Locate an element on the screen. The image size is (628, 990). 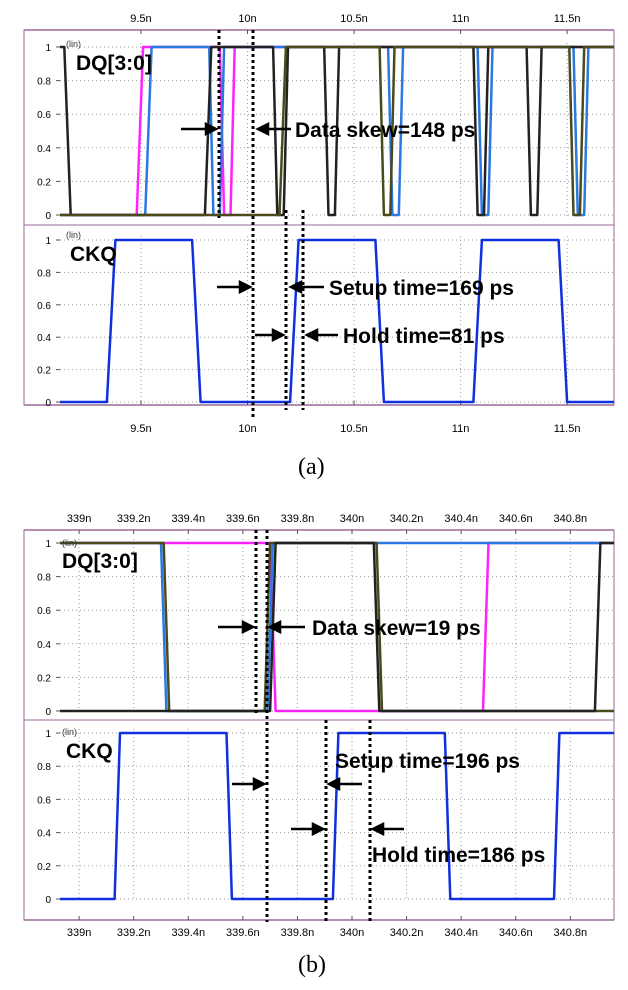
panel-a-unit-top: (lin) is located at coordinates (73, 44).